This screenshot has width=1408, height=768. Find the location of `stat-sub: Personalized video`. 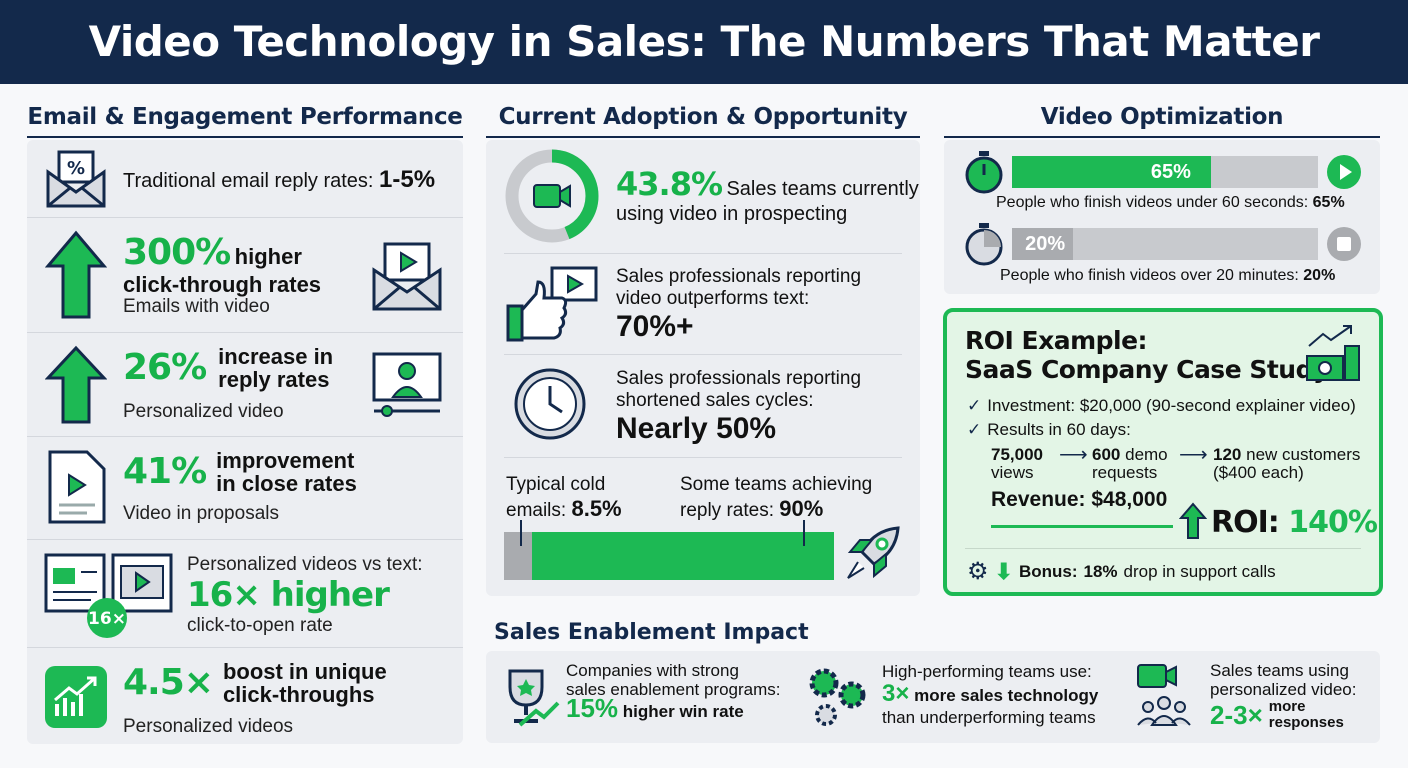

stat-sub: Personalized video is located at coordinates (203, 411).